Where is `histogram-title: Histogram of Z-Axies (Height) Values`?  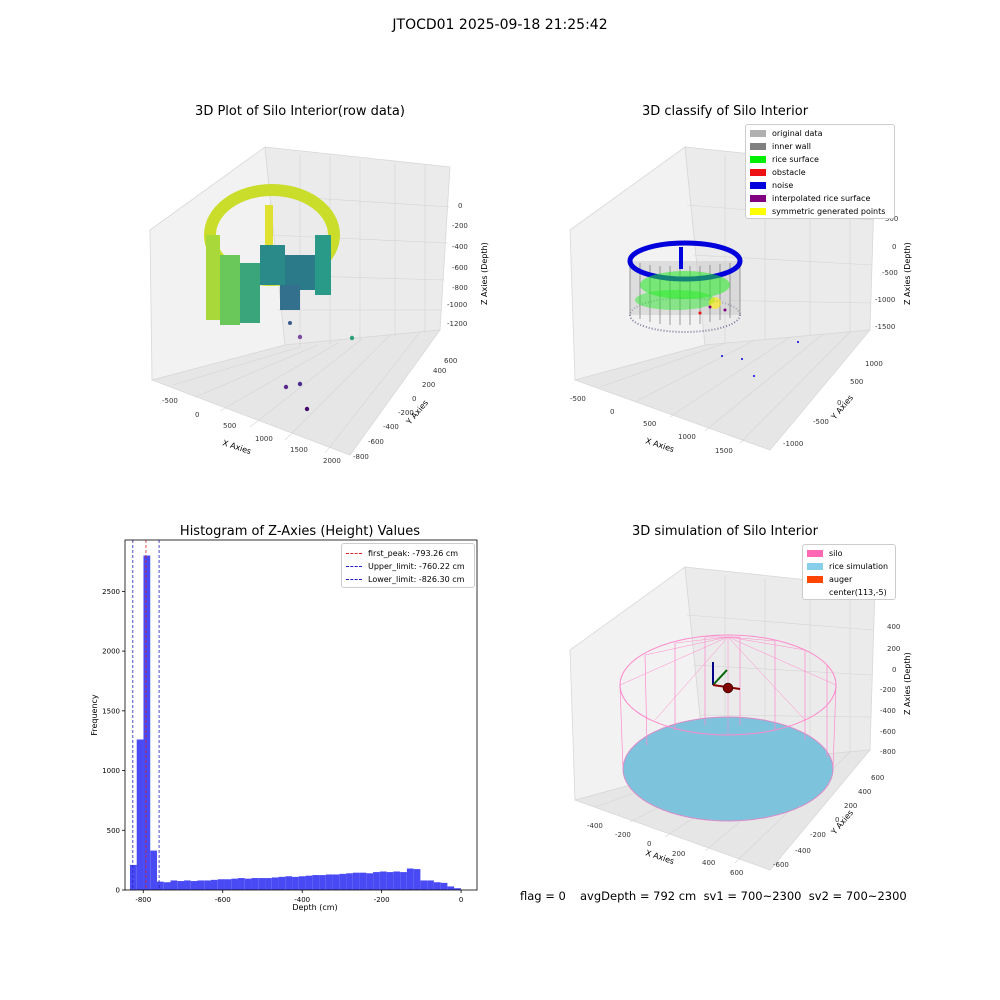
histogram-title: Histogram of Z-Axies (Height) Values is located at coordinates (300, 531).